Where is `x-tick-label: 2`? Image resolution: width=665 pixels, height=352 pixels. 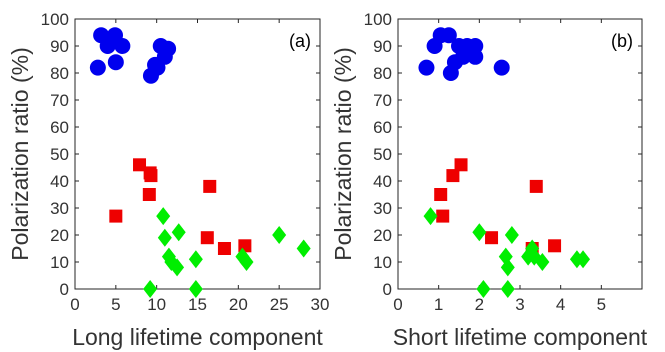
x-tick-label: 2 is located at coordinates (479, 304).